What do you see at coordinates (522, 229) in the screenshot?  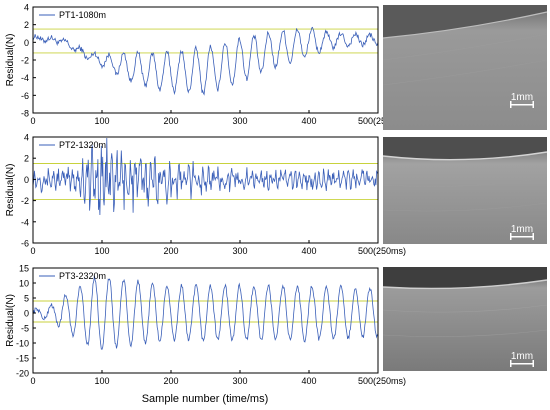 I see `scale-bar-label-2: 1mm` at bounding box center [522, 229].